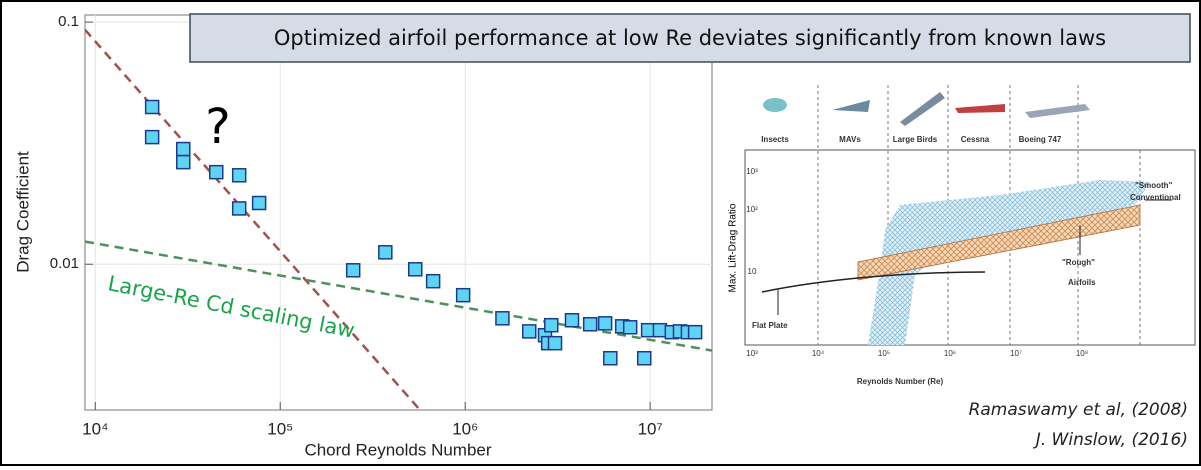 The height and width of the screenshot is (470, 1201). Describe the element at coordinates (1082, 353) in the screenshot. I see `inset-x-tick-label: 10⁸` at that location.